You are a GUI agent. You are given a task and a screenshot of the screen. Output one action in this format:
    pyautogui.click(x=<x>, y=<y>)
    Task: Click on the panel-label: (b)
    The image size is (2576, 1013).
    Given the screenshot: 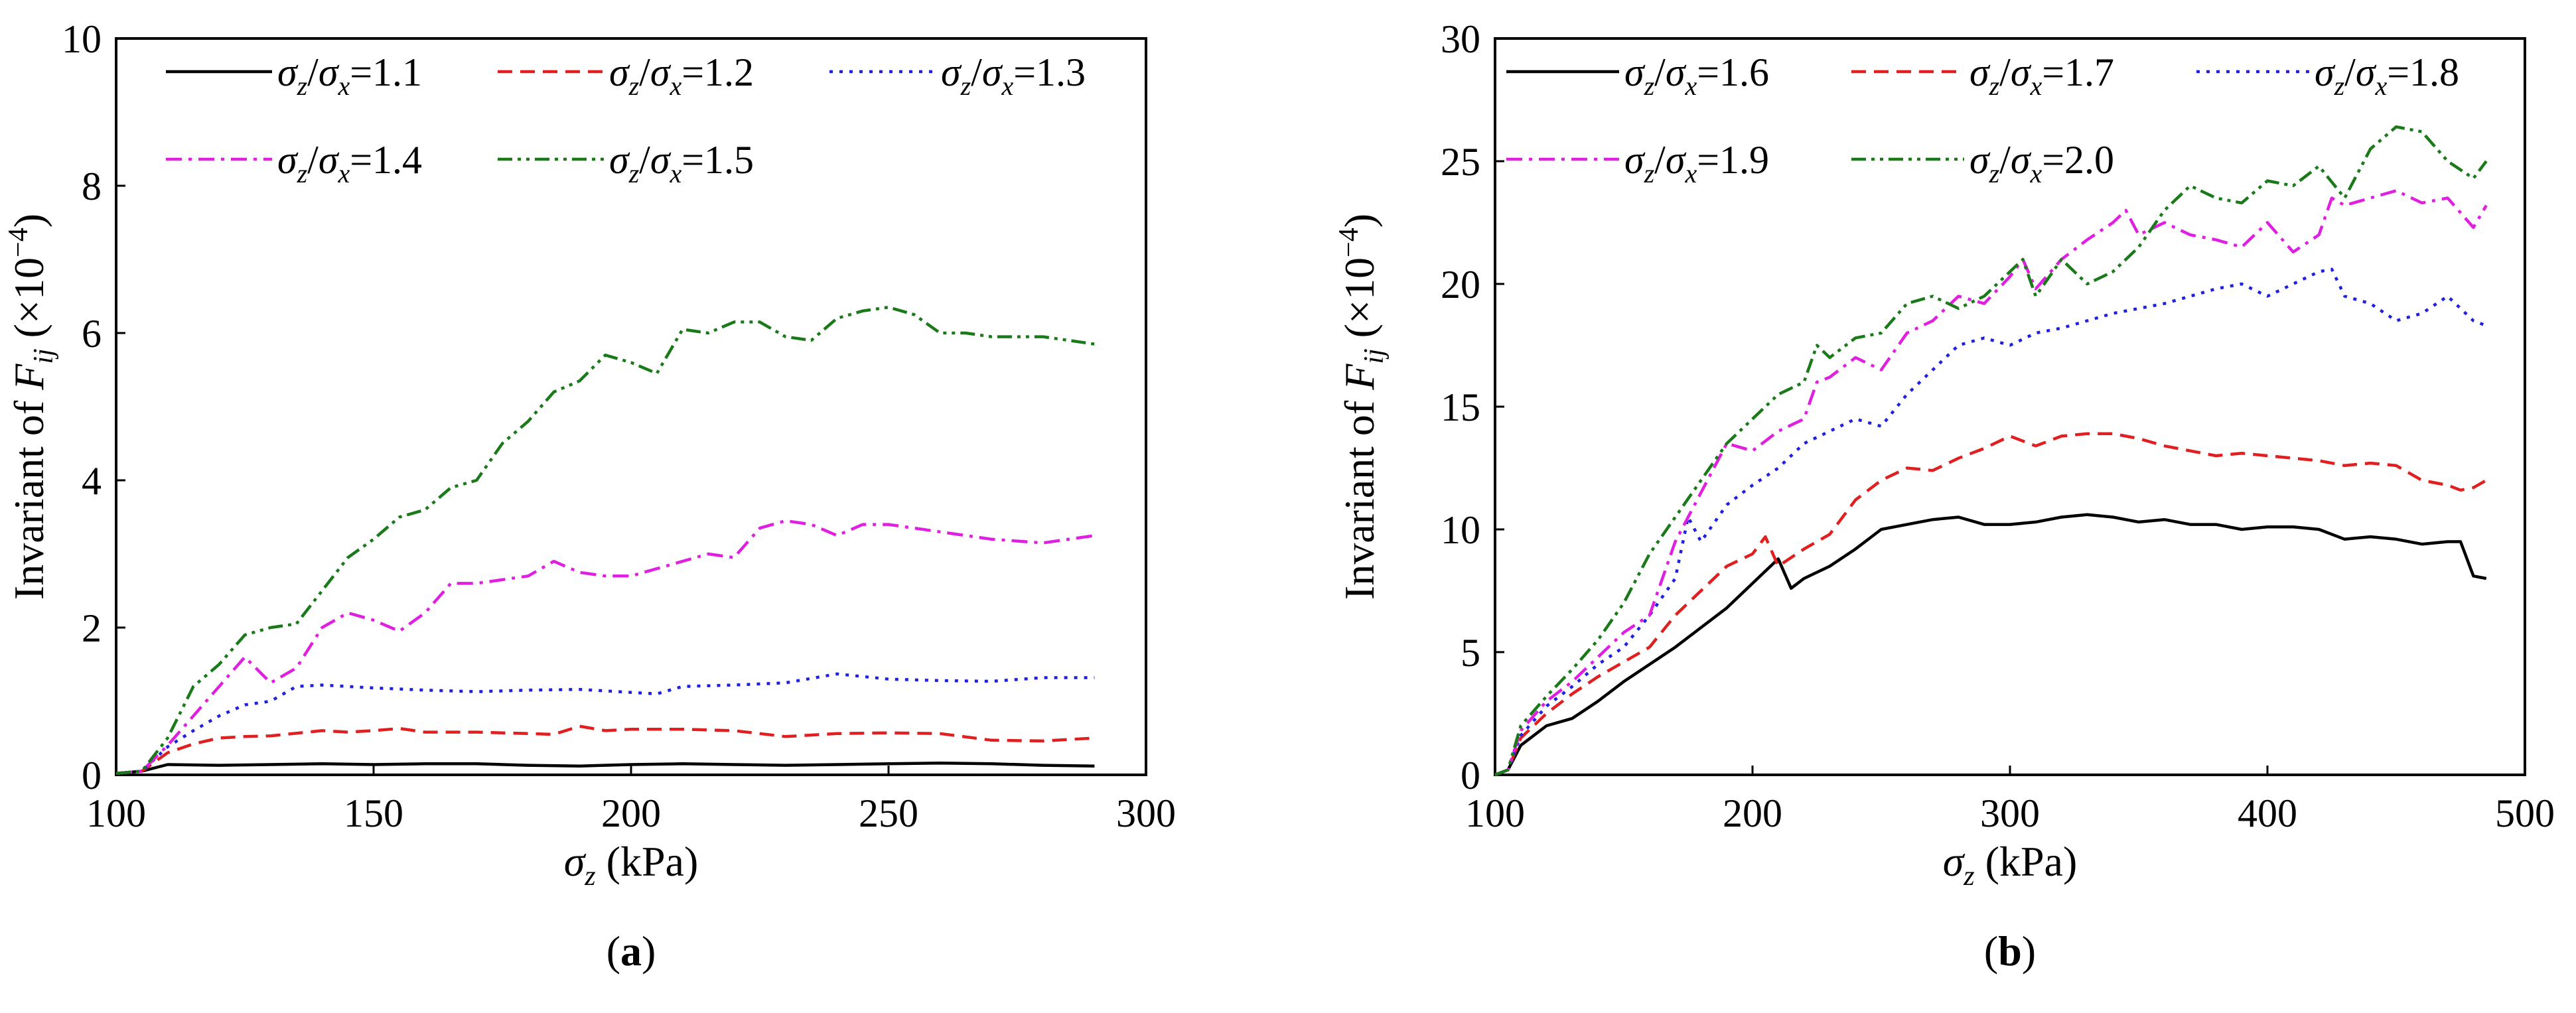 What is the action you would take?
    pyautogui.click(x=2010, y=951)
    